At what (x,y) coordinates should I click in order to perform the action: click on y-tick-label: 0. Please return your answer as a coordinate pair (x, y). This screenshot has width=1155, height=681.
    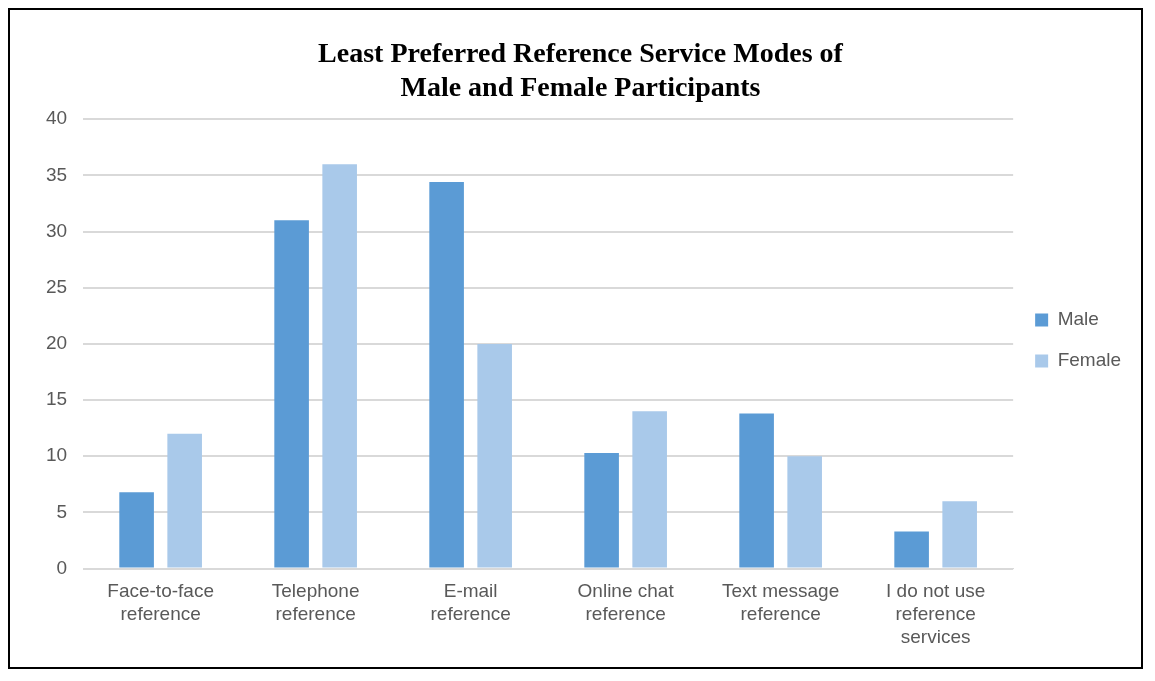
    Looking at the image, I should click on (62, 567).